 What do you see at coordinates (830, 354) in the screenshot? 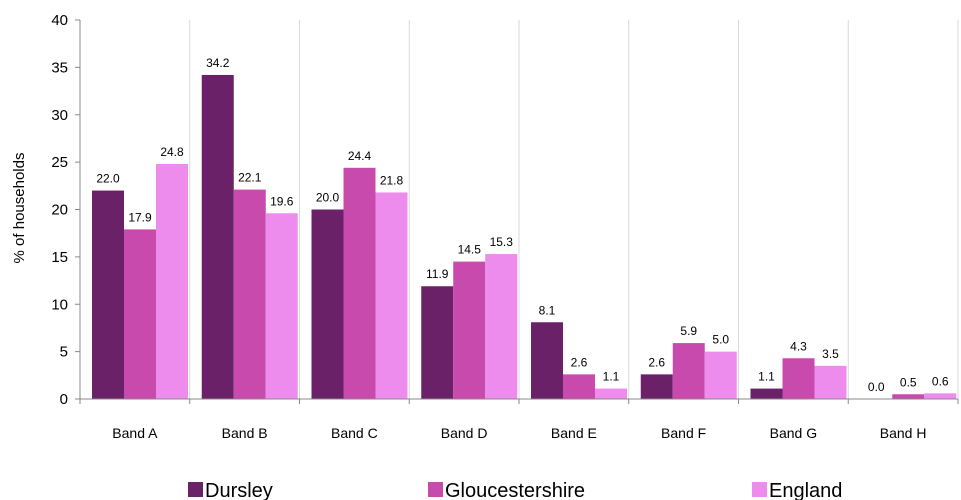
I see `data-label: 3.5` at bounding box center [830, 354].